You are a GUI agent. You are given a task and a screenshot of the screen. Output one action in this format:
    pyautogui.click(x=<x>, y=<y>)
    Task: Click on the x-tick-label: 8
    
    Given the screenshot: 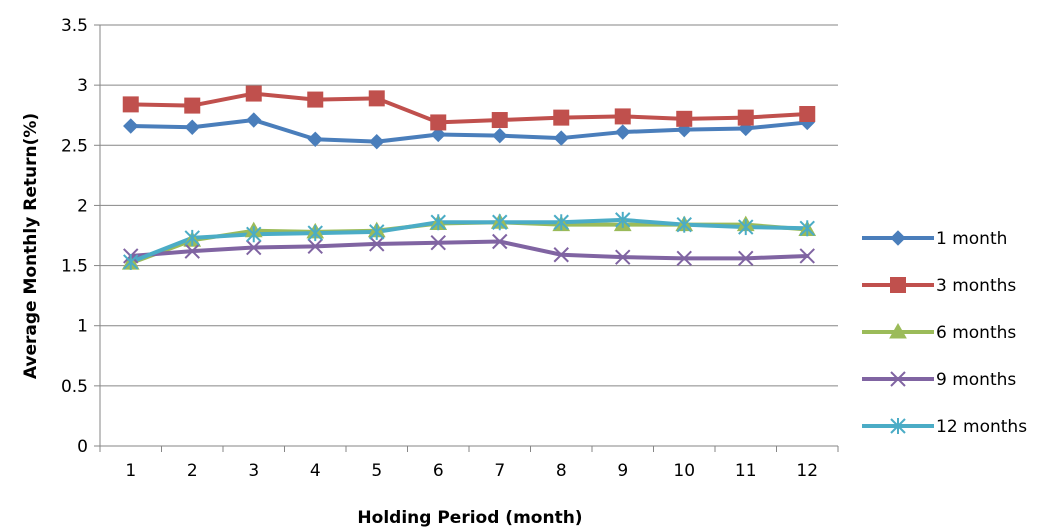 What is the action you would take?
    pyautogui.click(x=561, y=471)
    